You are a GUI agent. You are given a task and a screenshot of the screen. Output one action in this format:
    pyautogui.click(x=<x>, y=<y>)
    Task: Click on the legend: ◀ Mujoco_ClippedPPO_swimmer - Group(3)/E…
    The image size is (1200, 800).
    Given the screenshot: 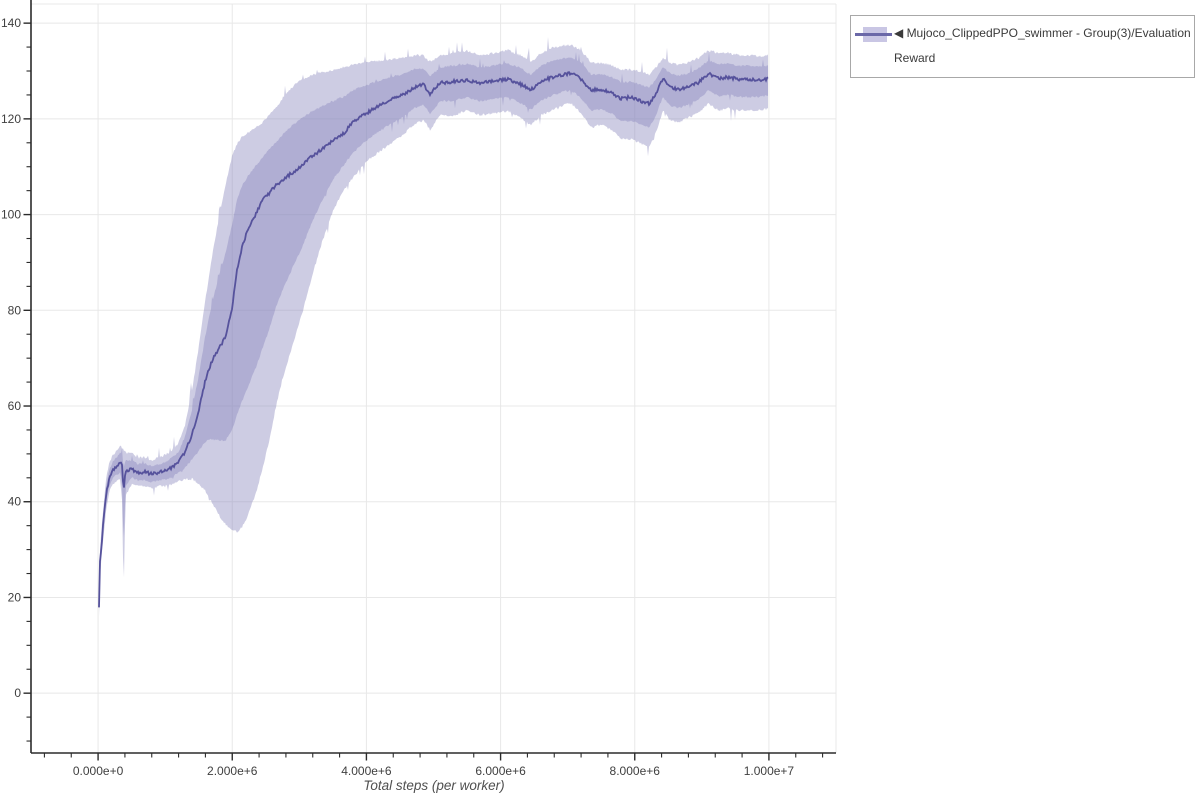 What is the action you would take?
    pyautogui.click(x=1022, y=46)
    